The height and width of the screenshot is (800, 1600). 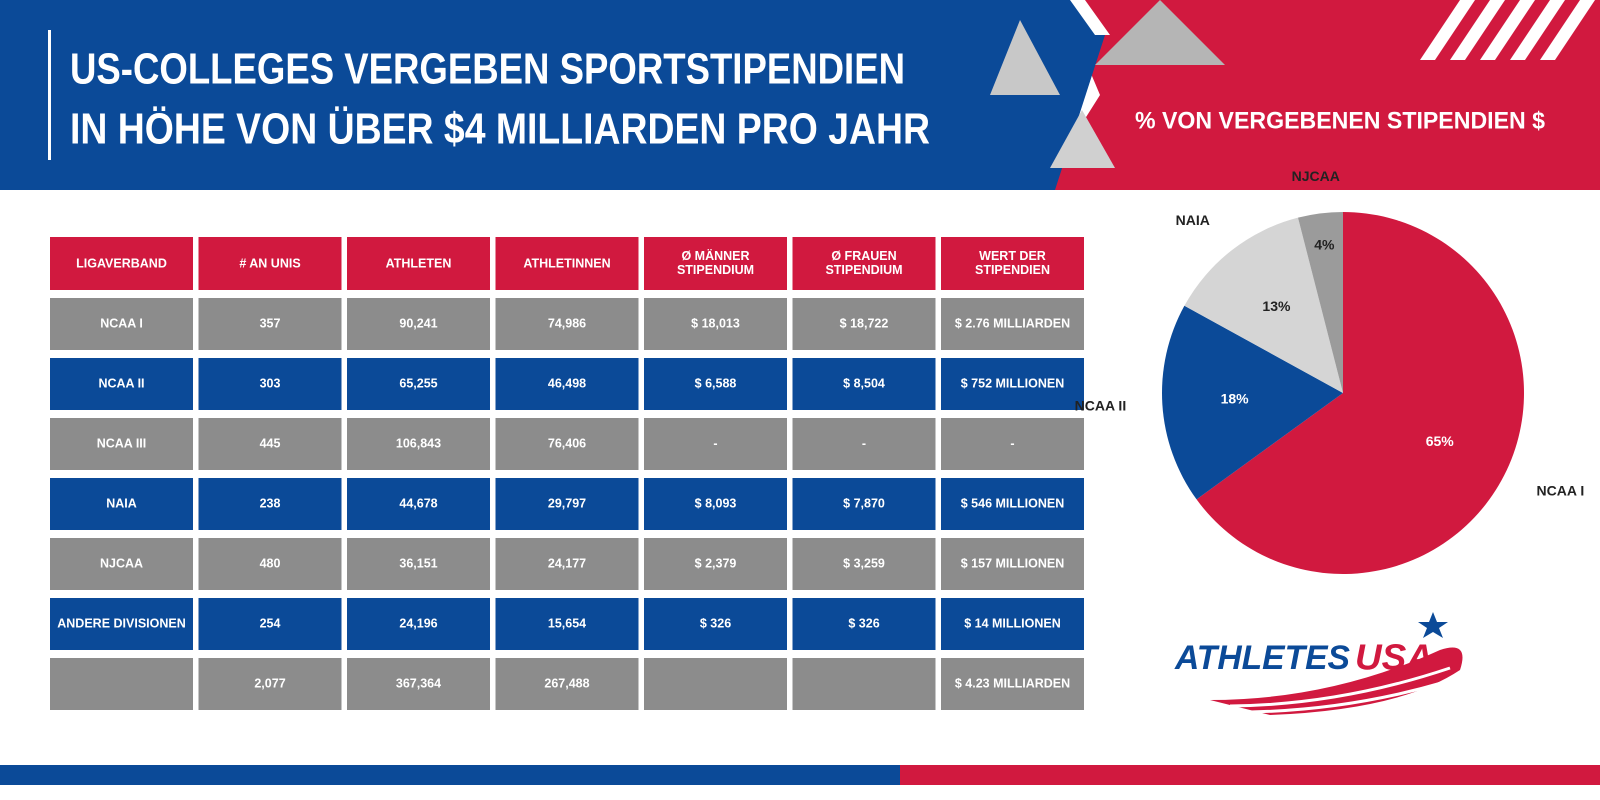 I want to click on cell-text: 106,843, so click(x=418, y=443).